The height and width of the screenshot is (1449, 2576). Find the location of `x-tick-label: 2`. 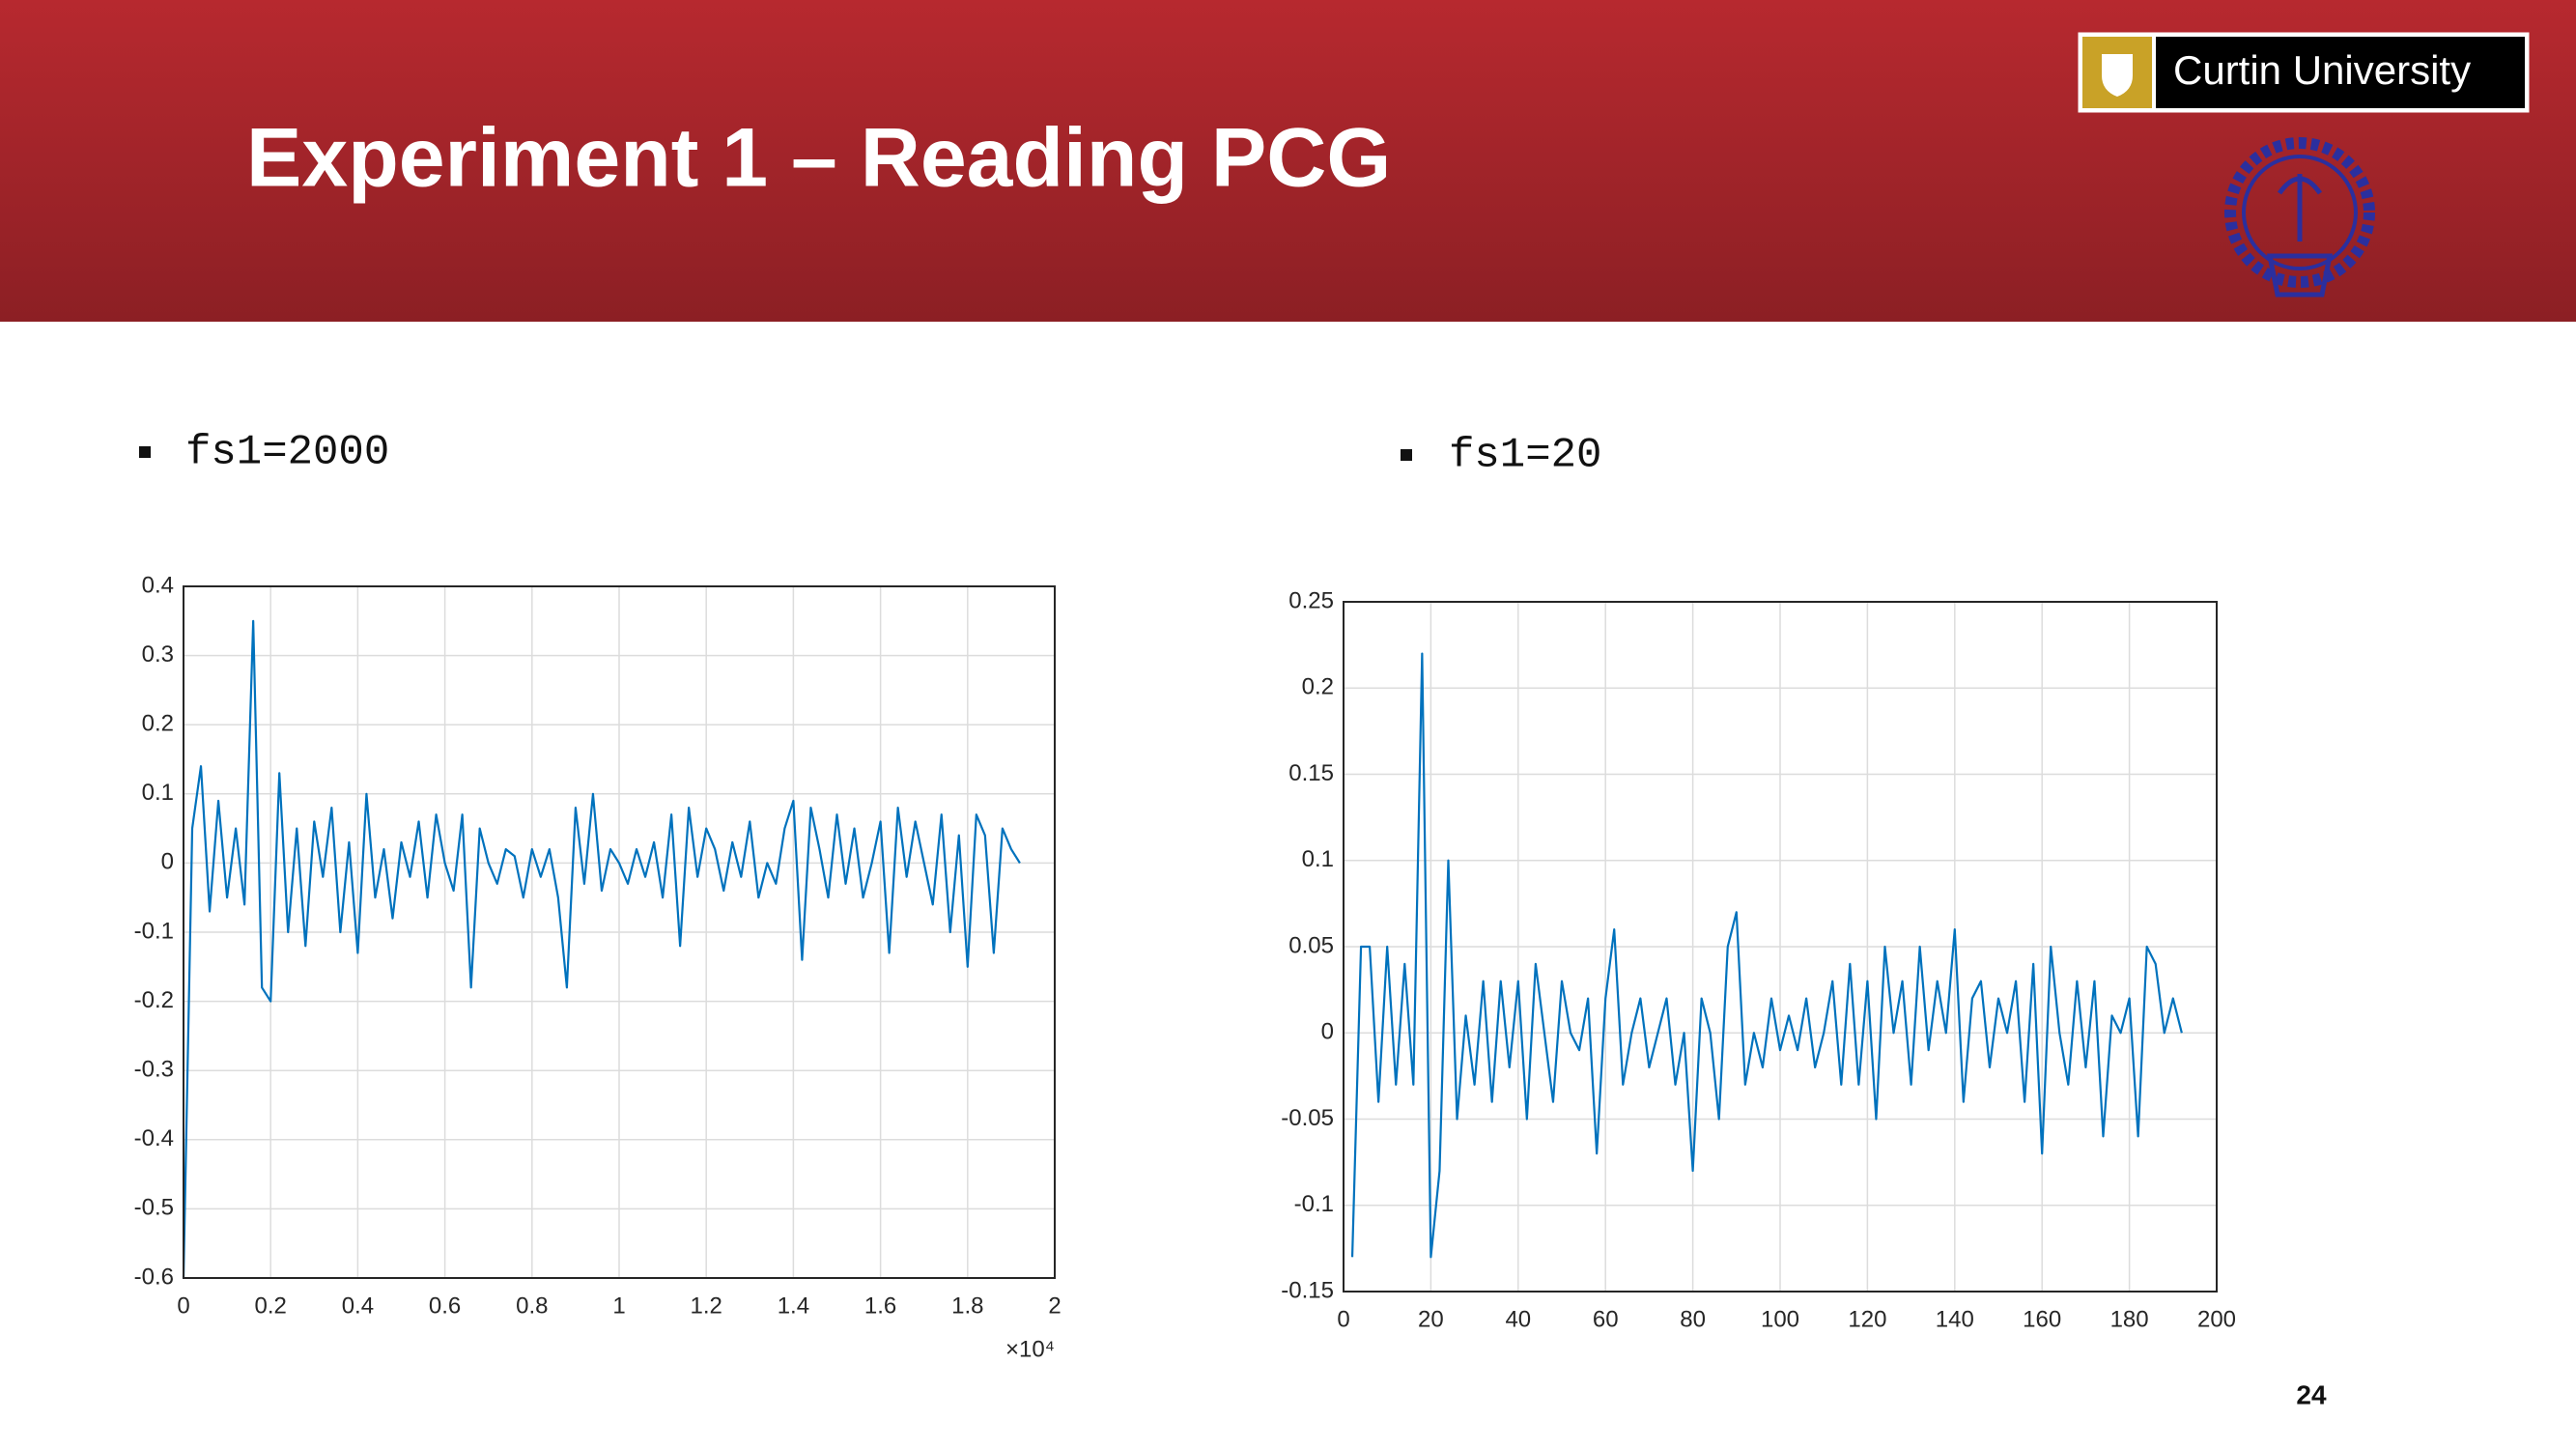

x-tick-label: 2 is located at coordinates (1054, 1306).